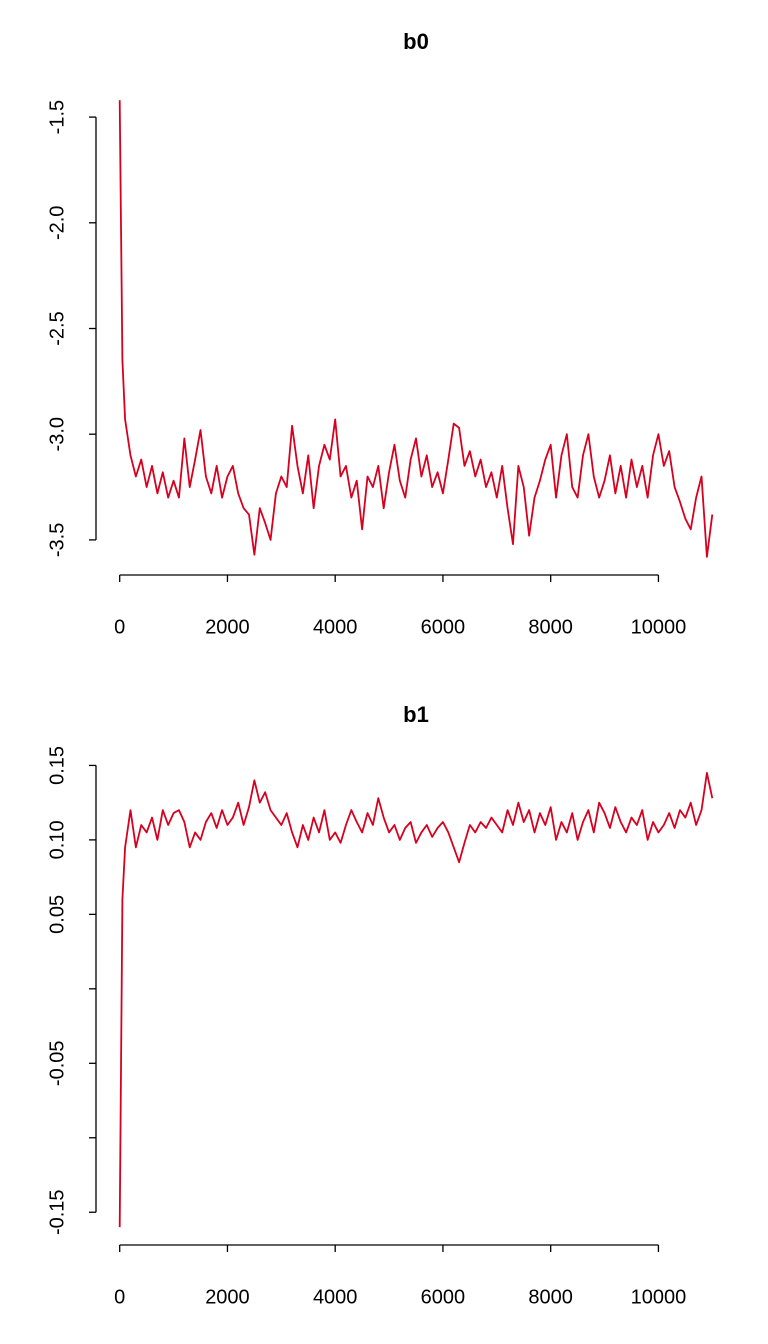  What do you see at coordinates (57, 765) in the screenshot?
I see `y-tick-label: 0.15` at bounding box center [57, 765].